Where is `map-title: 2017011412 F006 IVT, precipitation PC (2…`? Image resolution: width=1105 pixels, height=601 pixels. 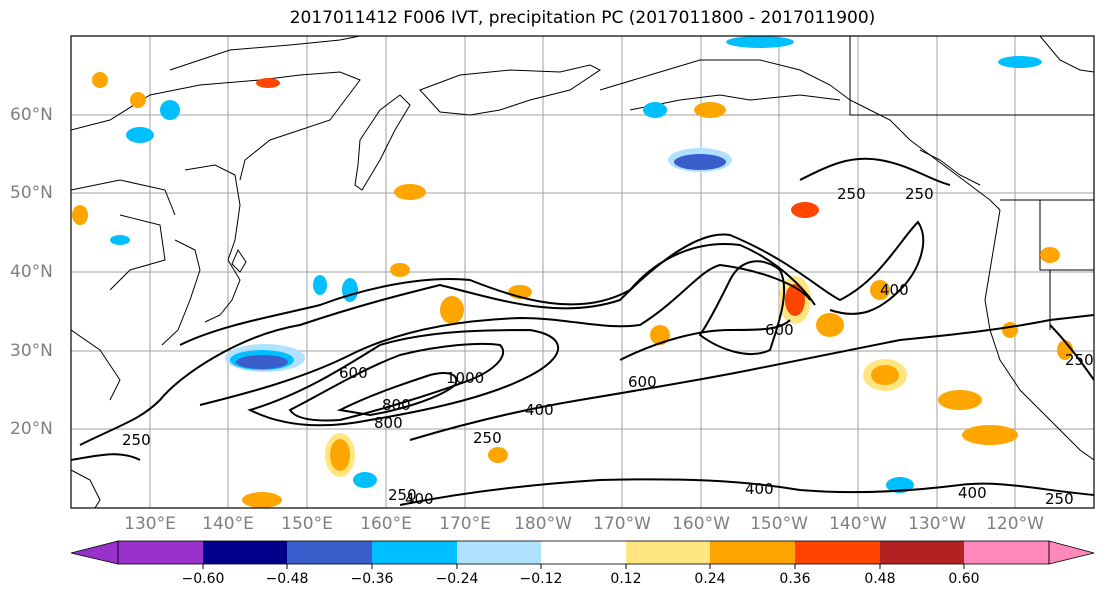
map-title: 2017011412 F006 IVT, precipitation PC (2… is located at coordinates (582, 18).